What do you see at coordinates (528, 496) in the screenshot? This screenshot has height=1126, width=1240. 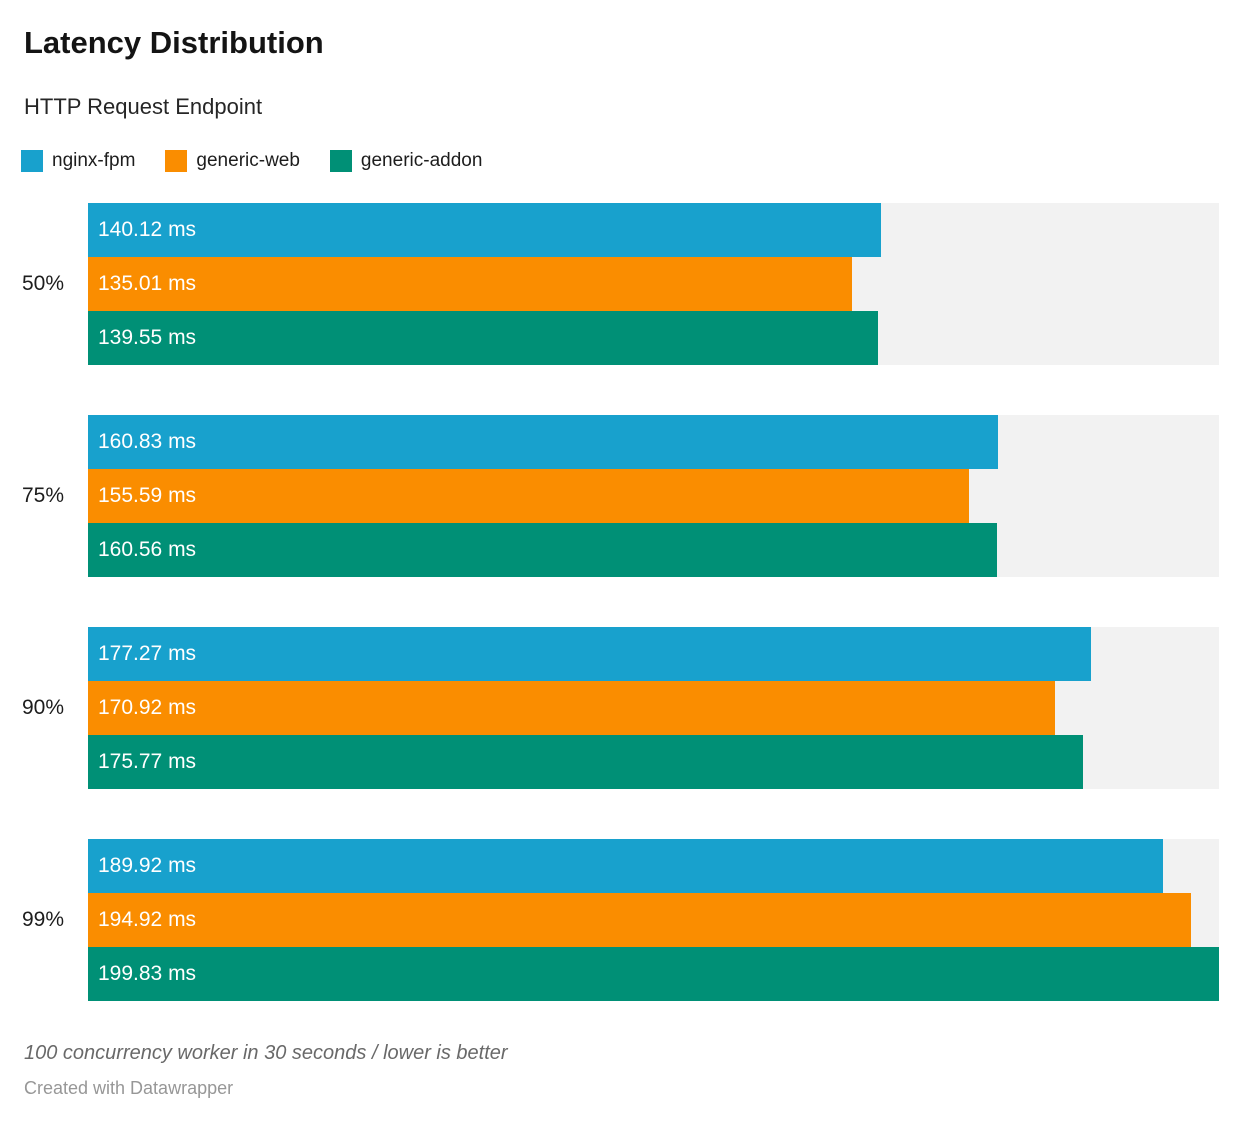 I see `bar-generic-web-75%: 155.59 ms` at bounding box center [528, 496].